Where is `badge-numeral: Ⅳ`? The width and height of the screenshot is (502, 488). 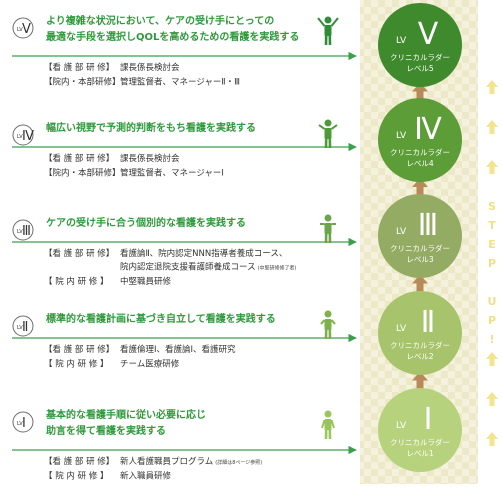 badge-numeral: Ⅳ is located at coordinates (28, 136).